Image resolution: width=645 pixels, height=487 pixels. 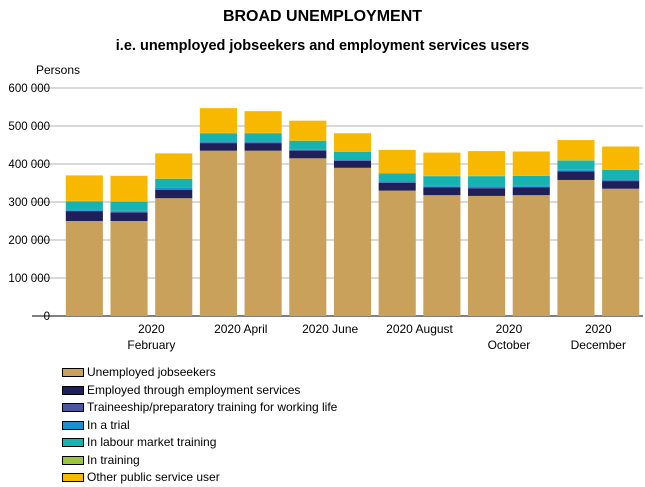 What do you see at coordinates (47, 317) in the screenshot?
I see `y-tick-label: 0` at bounding box center [47, 317].